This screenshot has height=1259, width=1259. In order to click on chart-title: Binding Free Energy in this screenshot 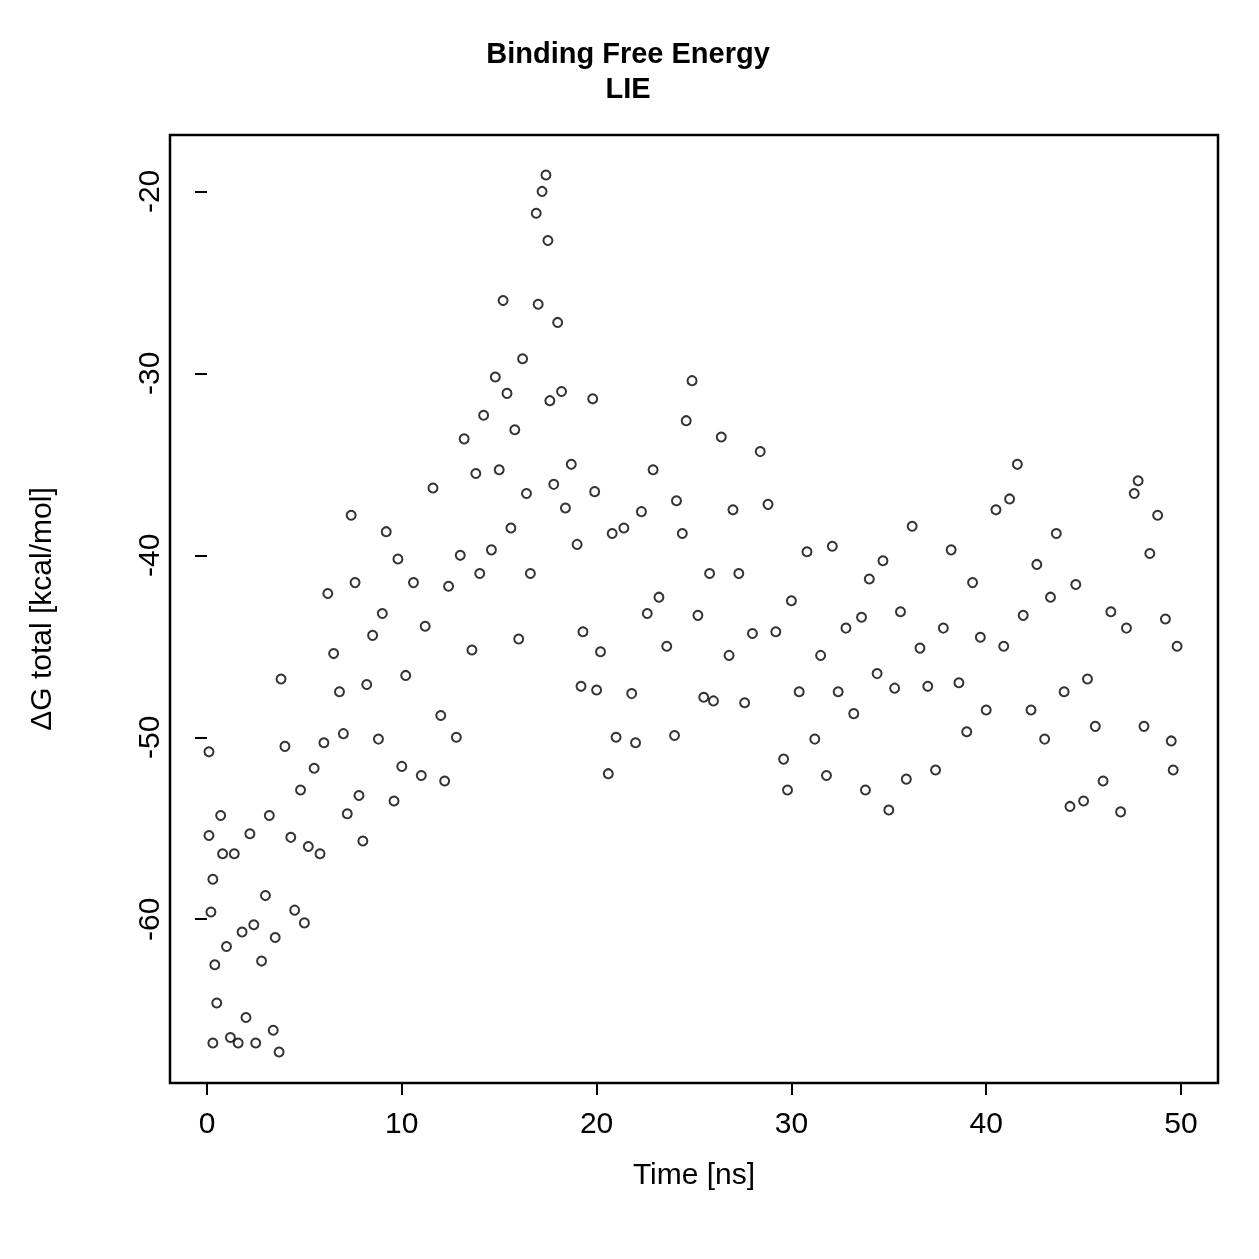, I will do `click(628, 52)`.